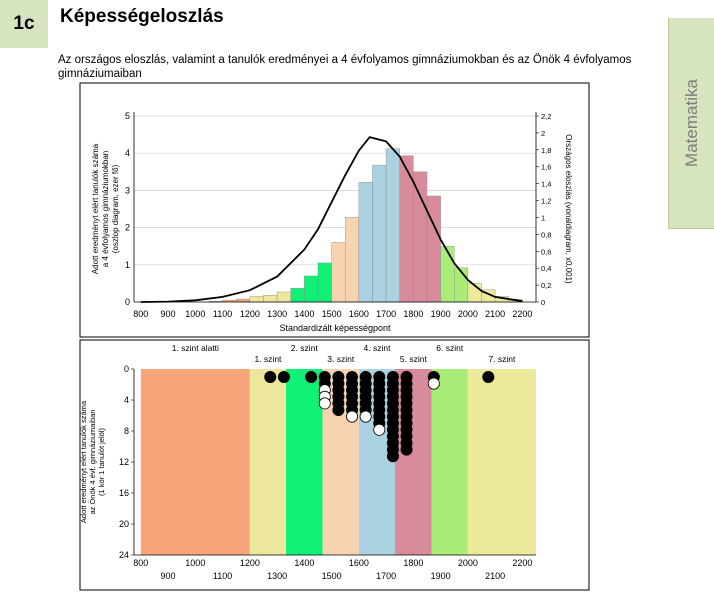 The height and width of the screenshot is (592, 714). Describe the element at coordinates (126, 400) in the screenshot. I see `y-tick-label: 4` at that location.